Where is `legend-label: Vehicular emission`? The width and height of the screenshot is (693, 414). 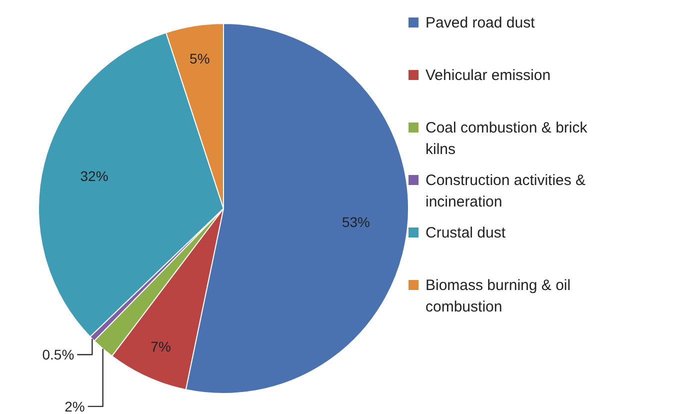 legend-label: Vehicular emission is located at coordinates (488, 75).